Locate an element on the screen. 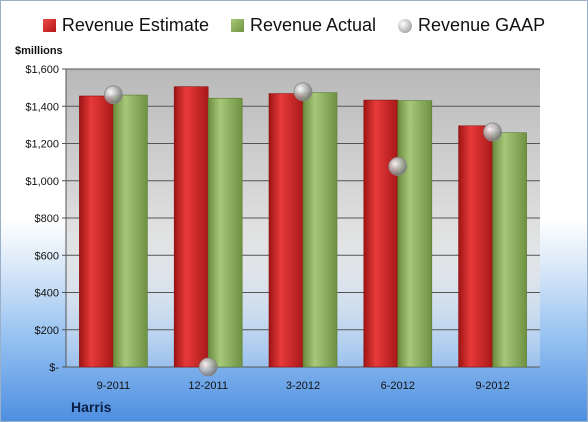 Image resolution: width=588 pixels, height=422 pixels. y-axis-units-label: $millions is located at coordinates (39, 51).